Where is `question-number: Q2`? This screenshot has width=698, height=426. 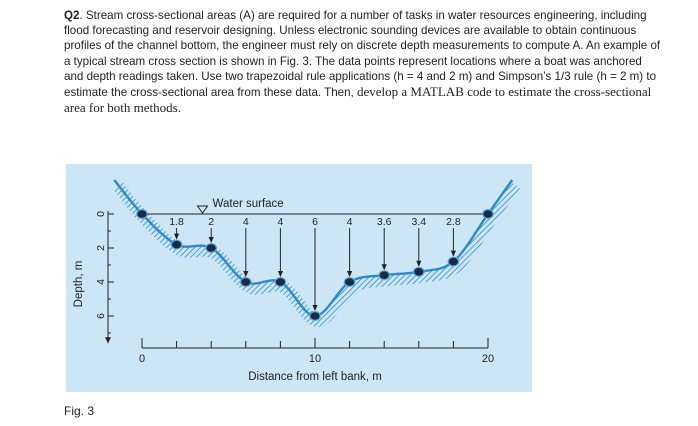 question-number: Q2 is located at coordinates (72, 15).